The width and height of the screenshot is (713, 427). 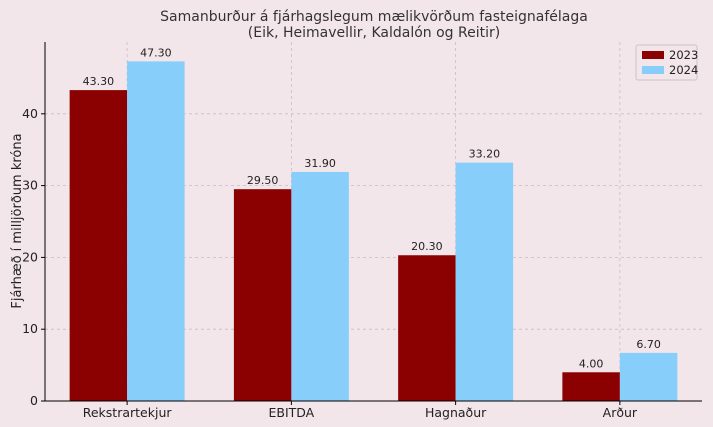 What do you see at coordinates (591, 386) in the screenshot?
I see `bar-2023-Arður` at bounding box center [591, 386].